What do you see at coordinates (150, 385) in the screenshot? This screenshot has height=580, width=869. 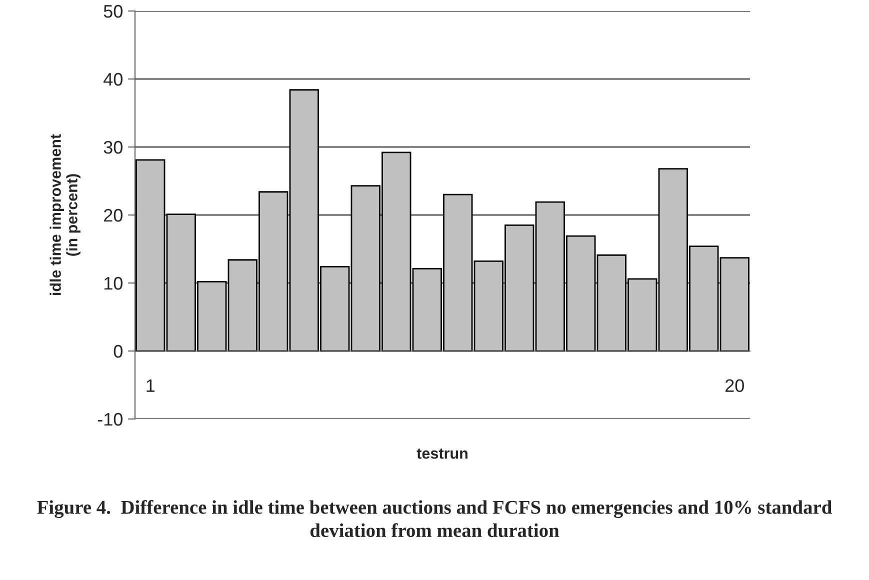 I see `x-tick-label: 1` at bounding box center [150, 385].